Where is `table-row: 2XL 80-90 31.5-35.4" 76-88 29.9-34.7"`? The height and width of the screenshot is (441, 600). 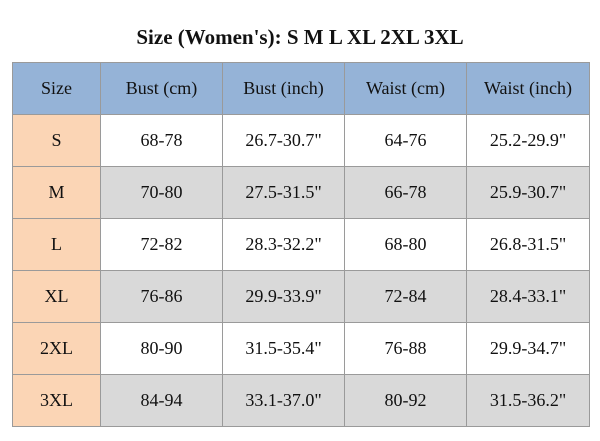
table-row: 2XL 80-90 31.5-35.4" 76-88 29.9-34.7" is located at coordinates (301, 348).